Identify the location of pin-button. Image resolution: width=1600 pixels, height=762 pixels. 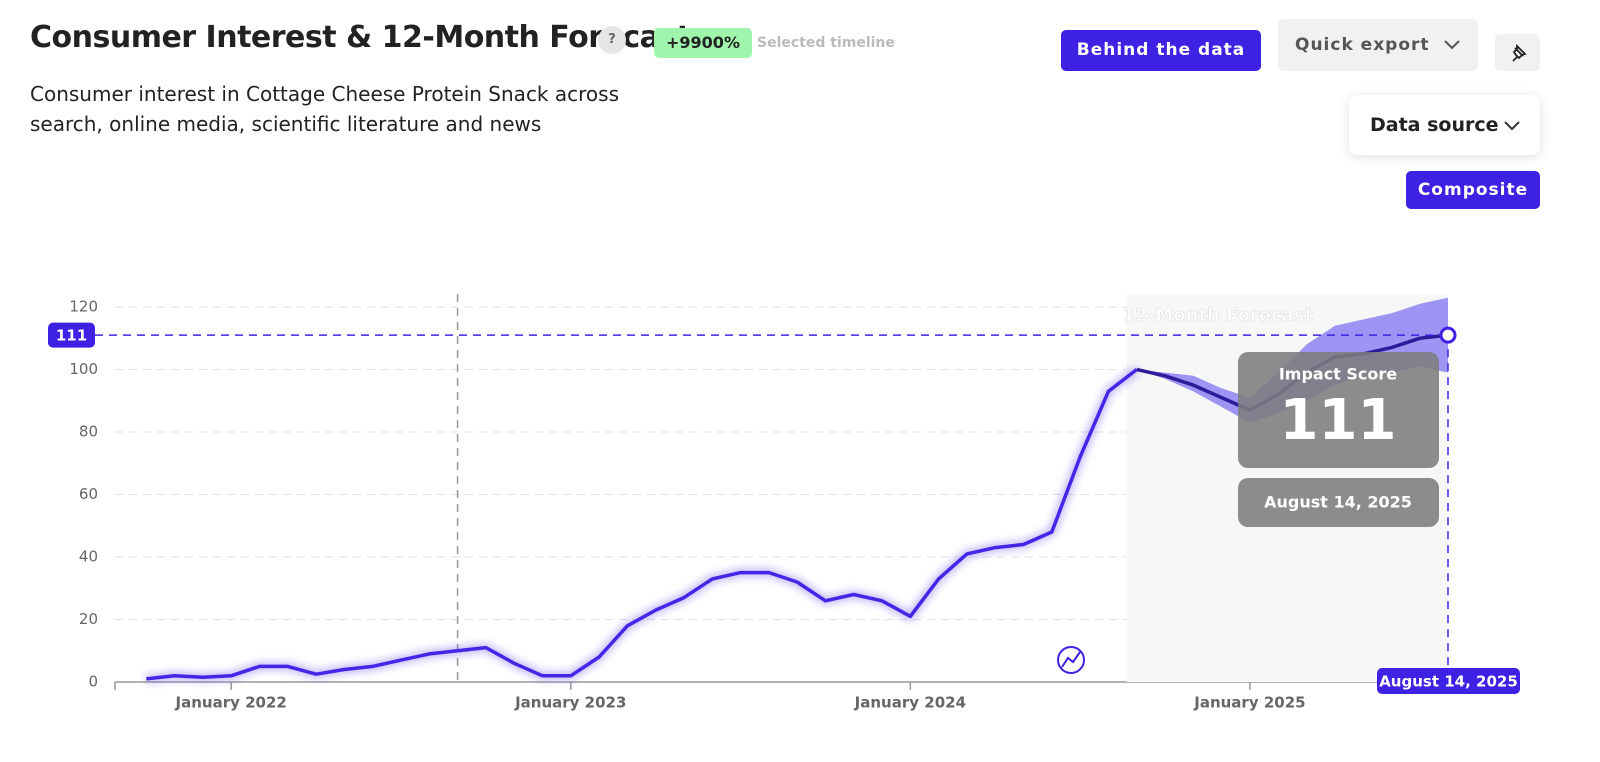
(1517, 52).